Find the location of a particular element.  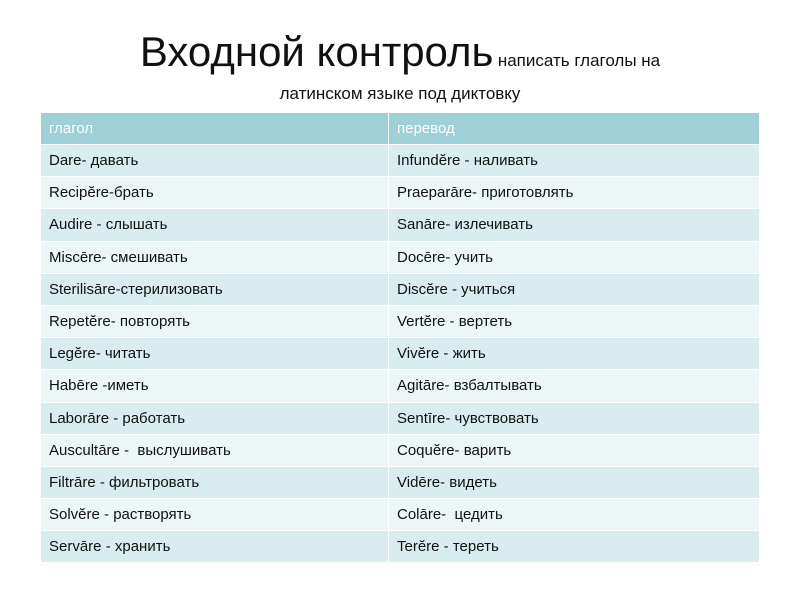

table-cell: Coquĕre- варить is located at coordinates (574, 450).